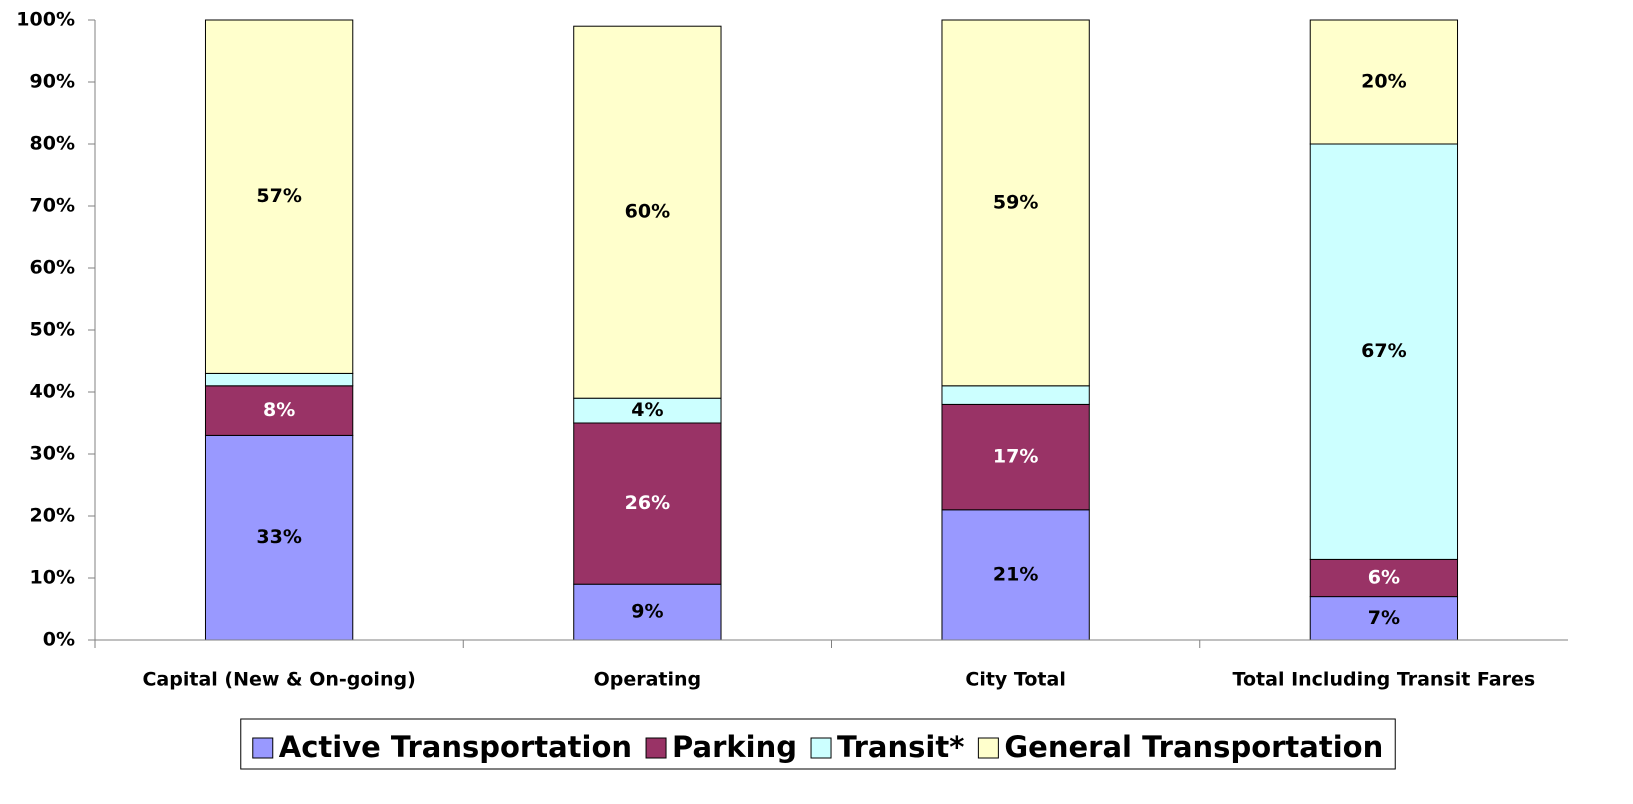  I want to click on value-label: 33%, so click(278, 537).